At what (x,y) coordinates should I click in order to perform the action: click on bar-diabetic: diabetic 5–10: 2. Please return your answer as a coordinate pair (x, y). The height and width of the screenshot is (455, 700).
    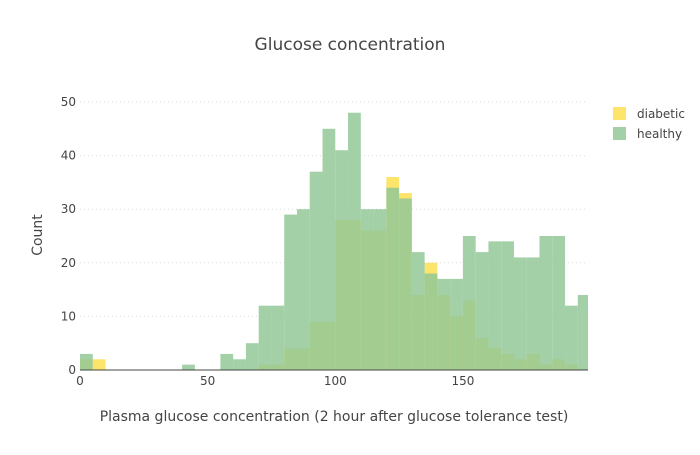
    Looking at the image, I should click on (99, 364).